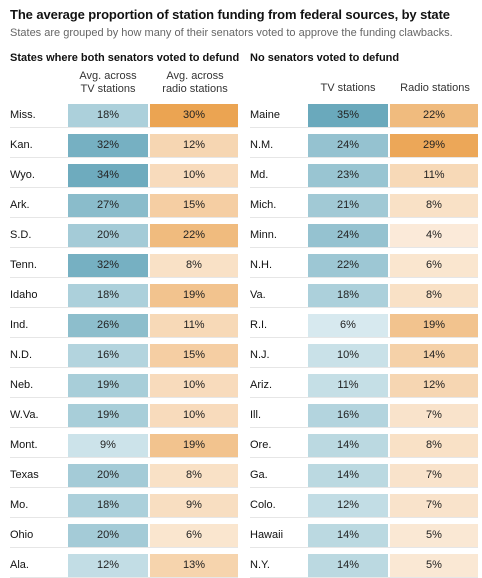 This screenshot has width=482, height=578. I want to click on state-label: N.Y., so click(260, 565).